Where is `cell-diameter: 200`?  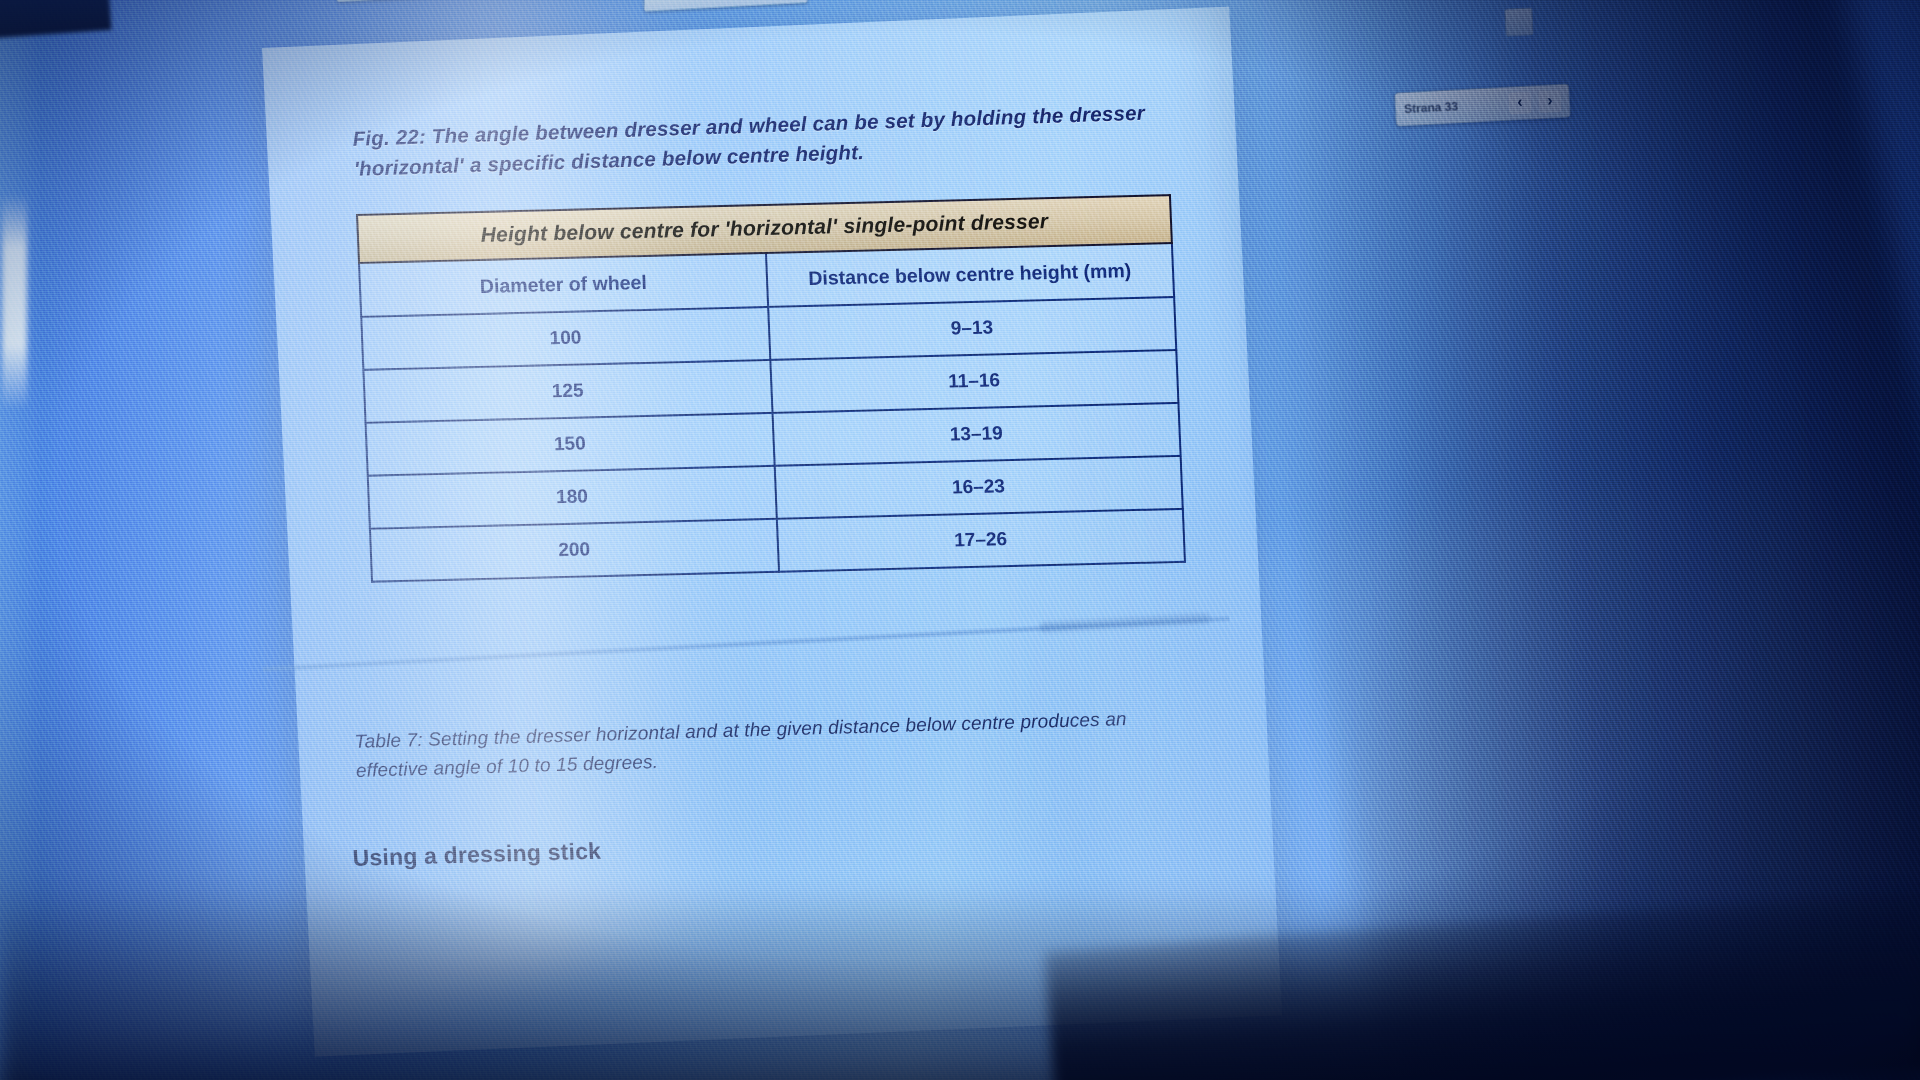
cell-diameter: 200 is located at coordinates (574, 550).